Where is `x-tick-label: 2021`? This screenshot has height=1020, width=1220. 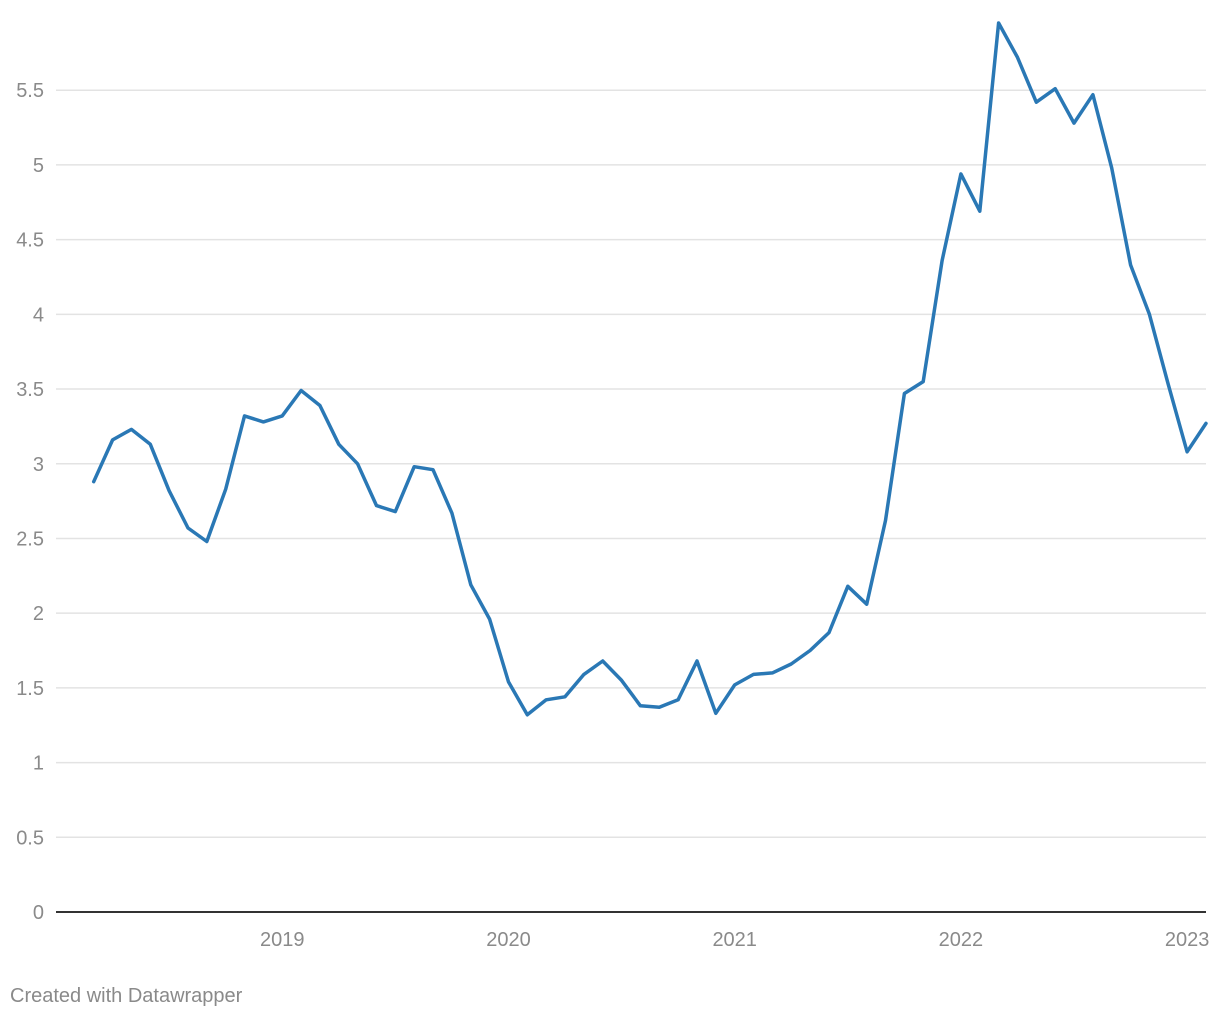
x-tick-label: 2021 is located at coordinates (734, 940).